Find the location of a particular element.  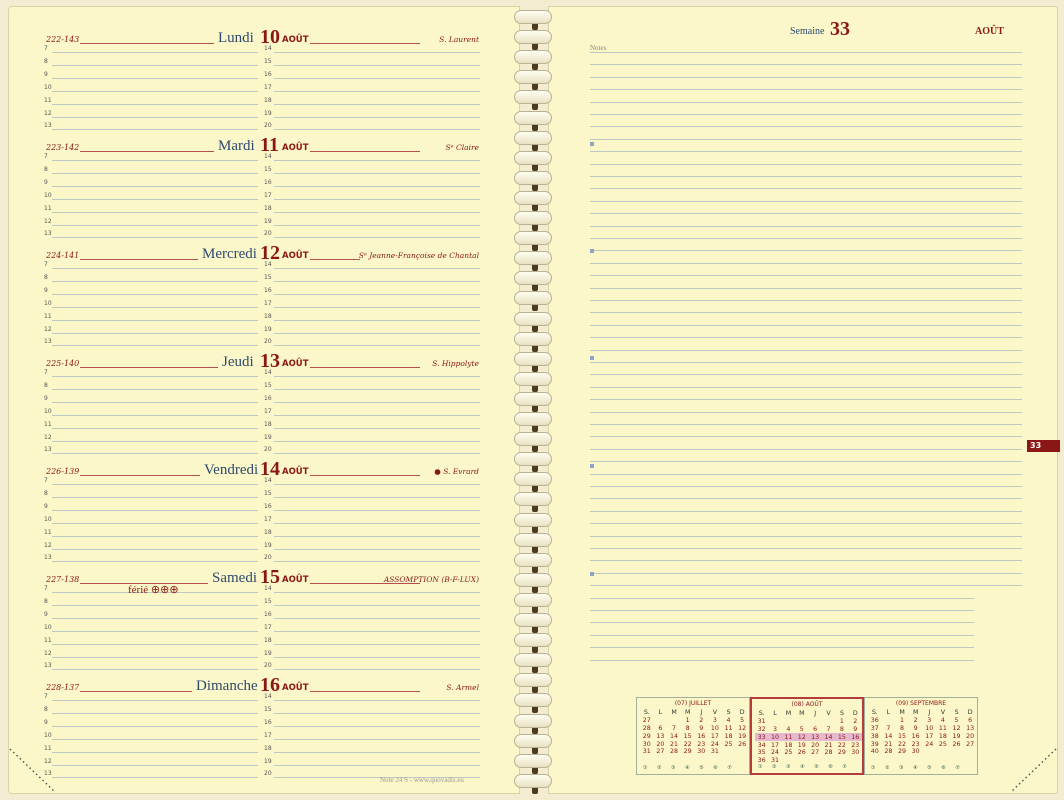

date-cell: 29 is located at coordinates (841, 753).